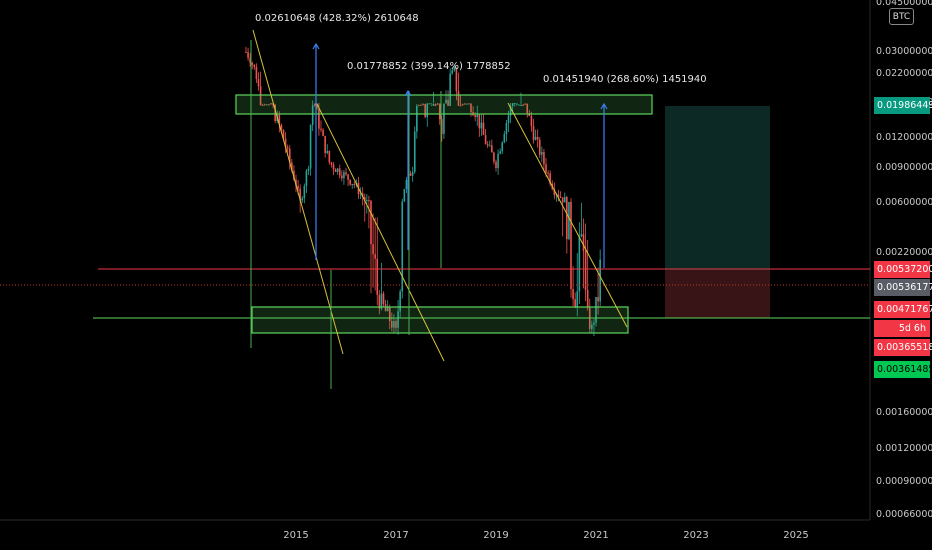 This screenshot has height=550, width=932. Describe the element at coordinates (717, 294) in the screenshot. I see `stop-zone` at that location.